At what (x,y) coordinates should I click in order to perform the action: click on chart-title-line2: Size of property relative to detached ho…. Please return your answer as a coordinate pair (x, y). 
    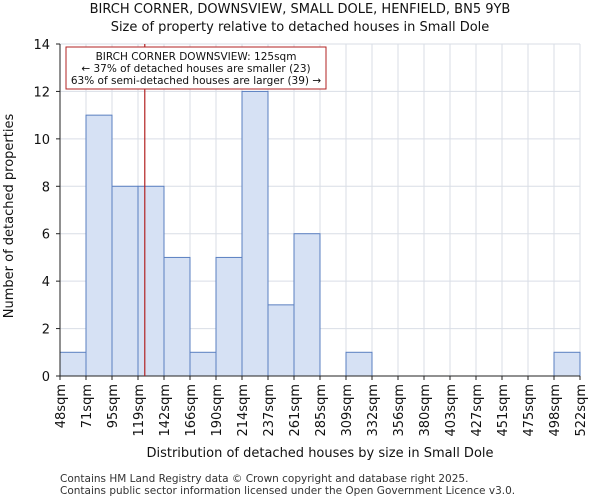
    Looking at the image, I should click on (300, 27).